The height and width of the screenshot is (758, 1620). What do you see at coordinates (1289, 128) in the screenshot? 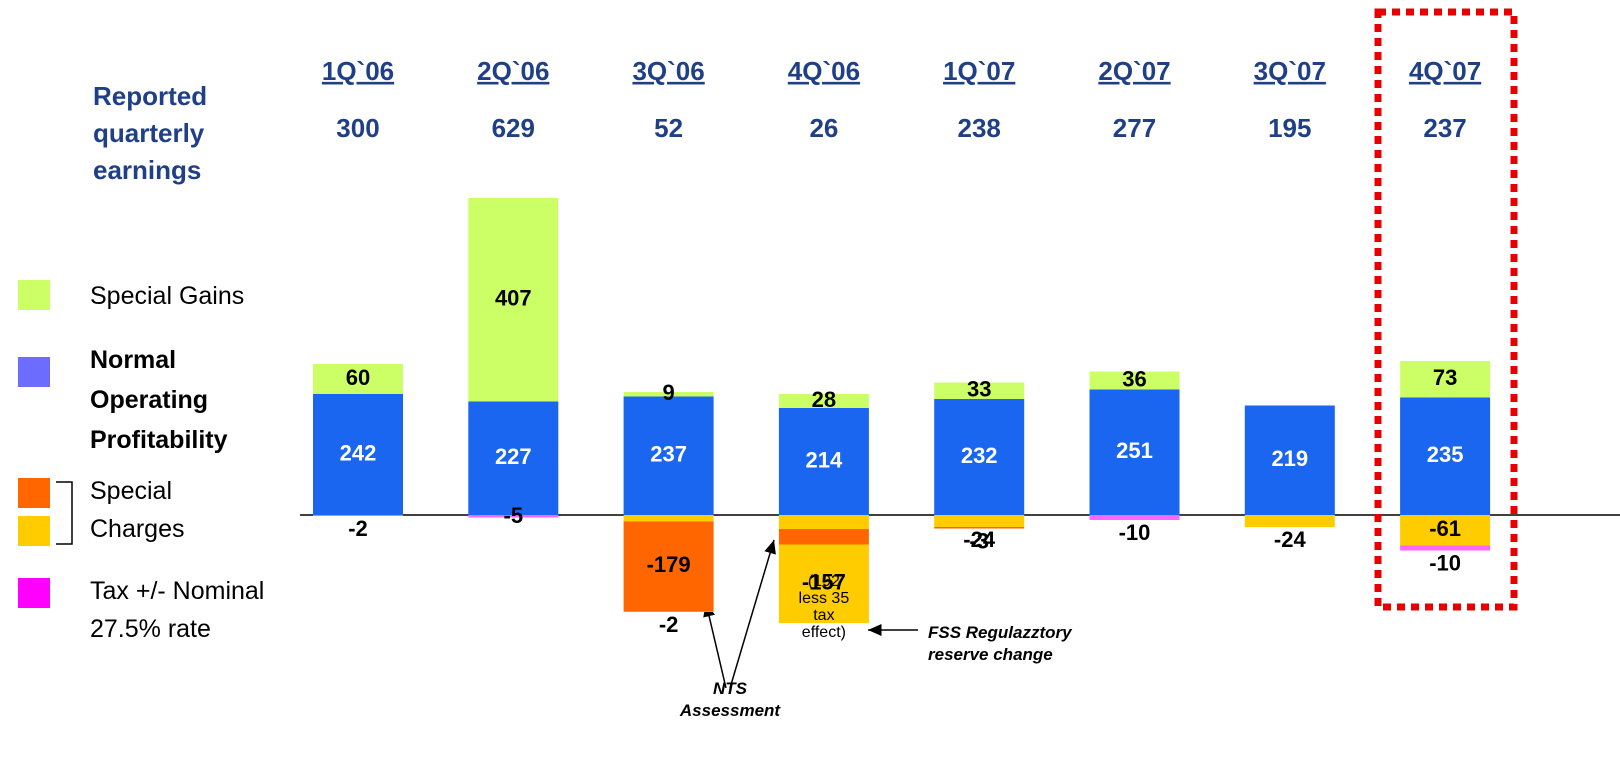
I see `reported-value: 195` at bounding box center [1289, 128].